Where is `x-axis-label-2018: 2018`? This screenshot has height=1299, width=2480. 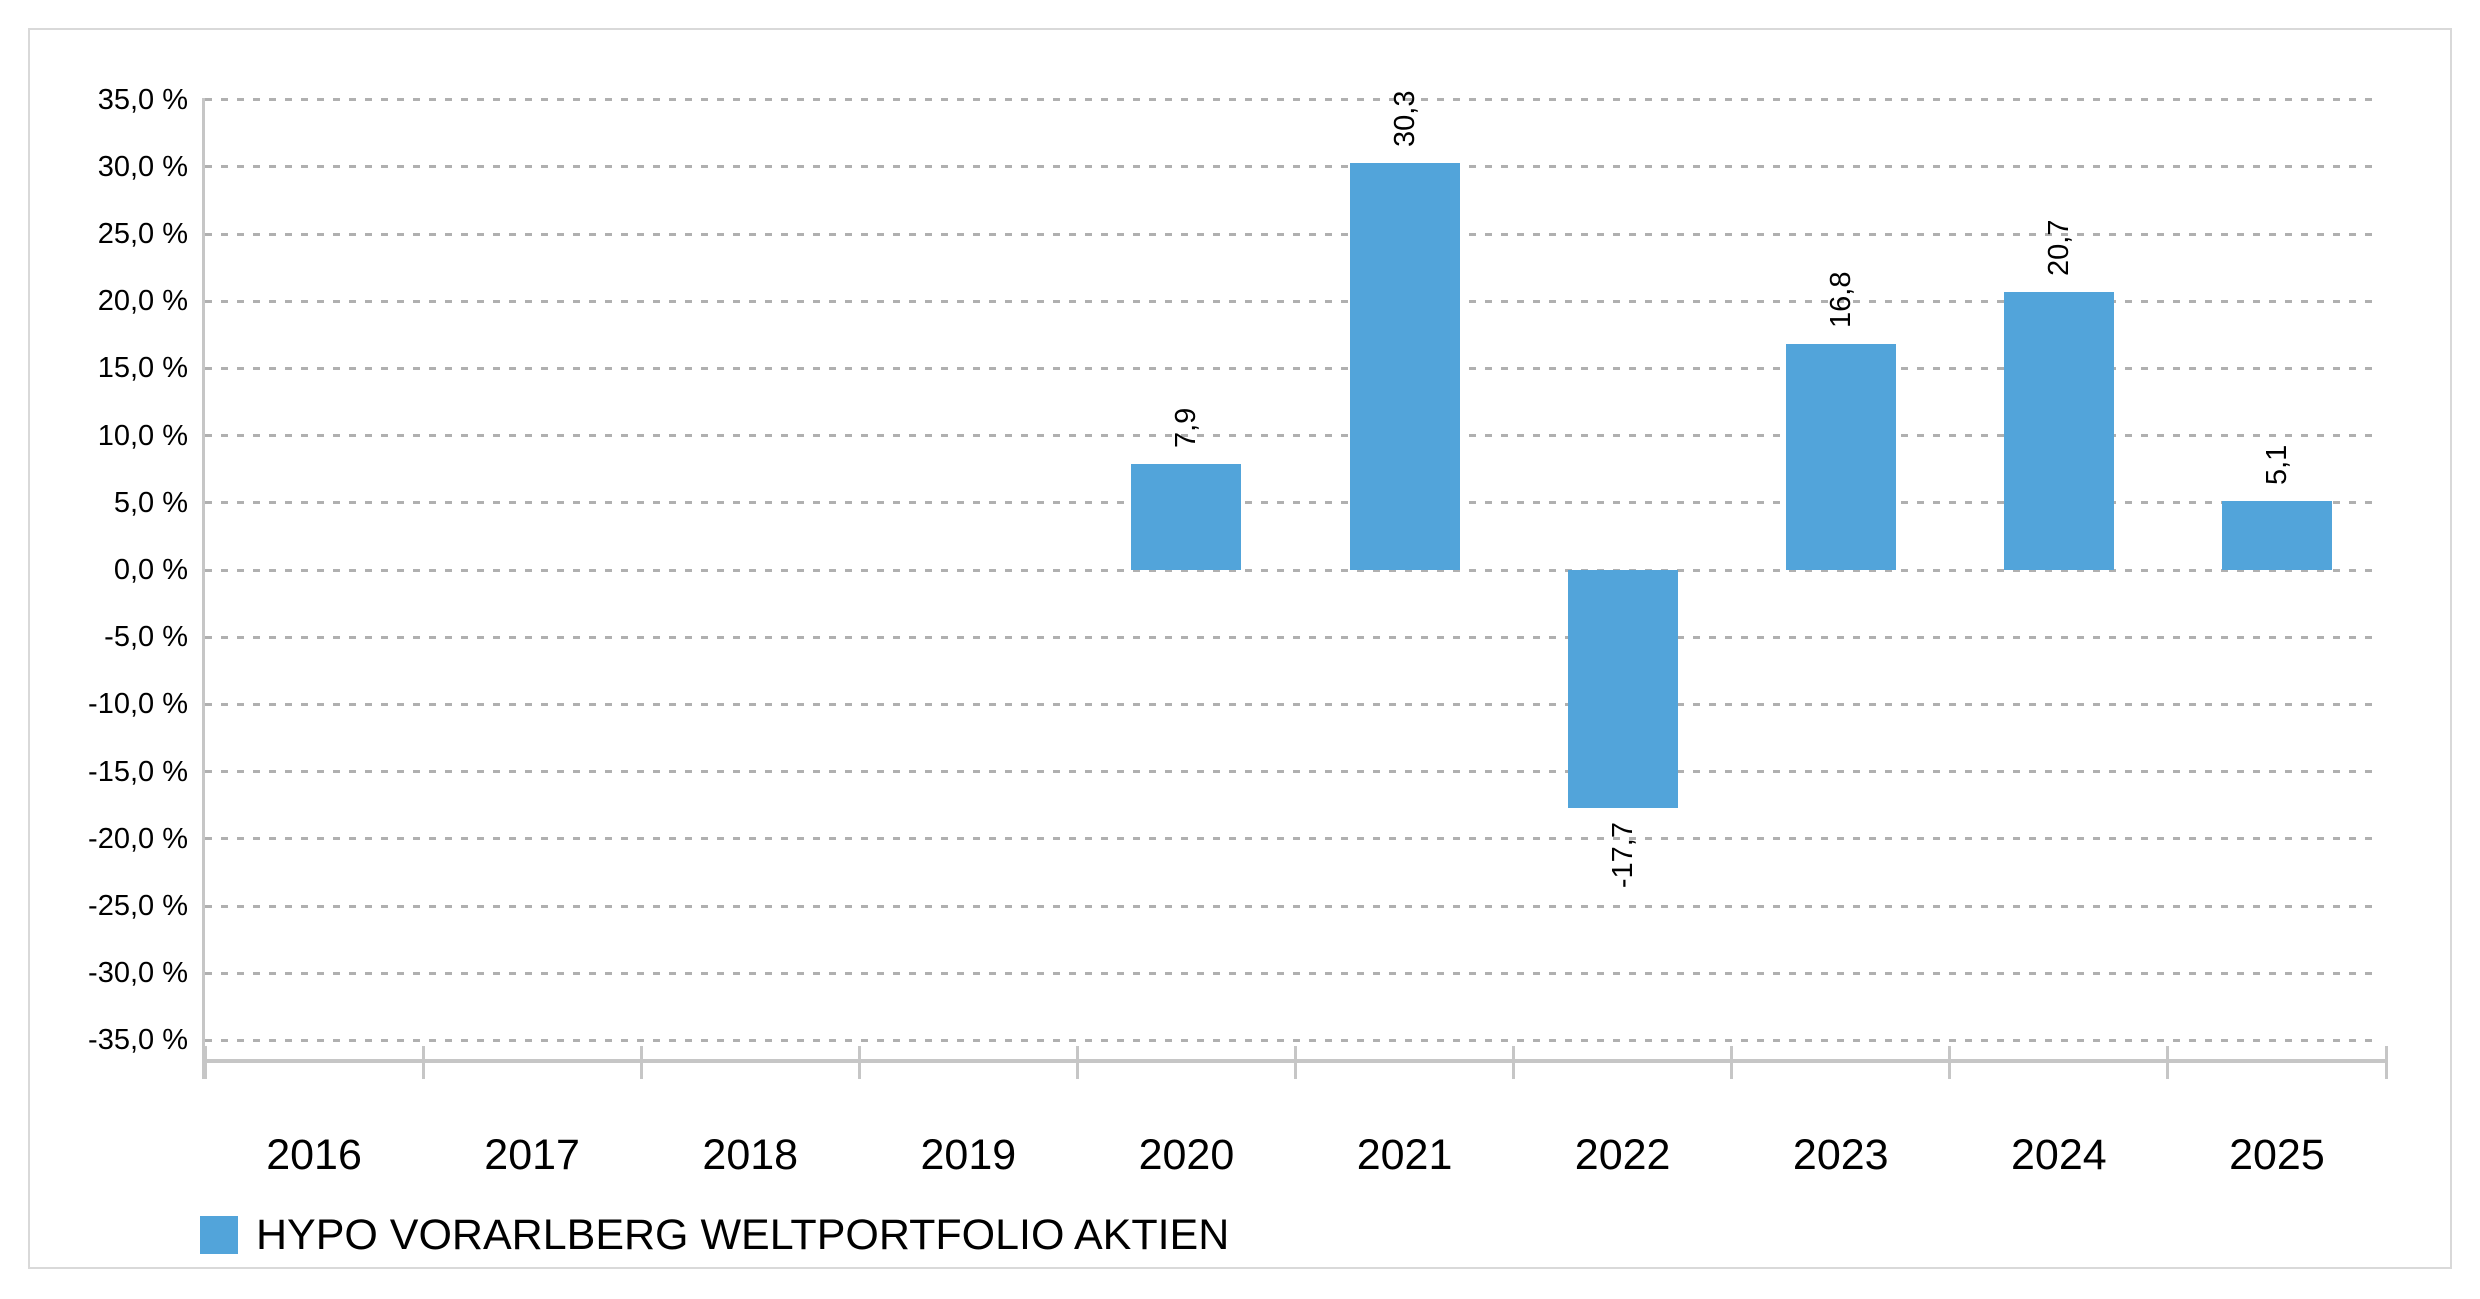
x-axis-label-2018: 2018 is located at coordinates (750, 1155).